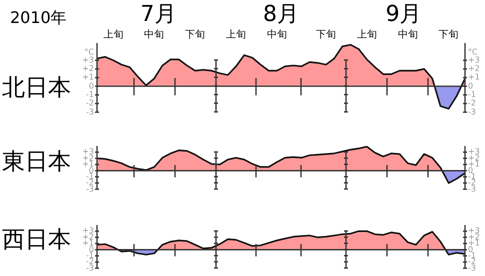 Image resolution: width=485 pixels, height=276 pixels. Describe the element at coordinates (36, 88) in the screenshot. I see `text: 北日本` at that location.